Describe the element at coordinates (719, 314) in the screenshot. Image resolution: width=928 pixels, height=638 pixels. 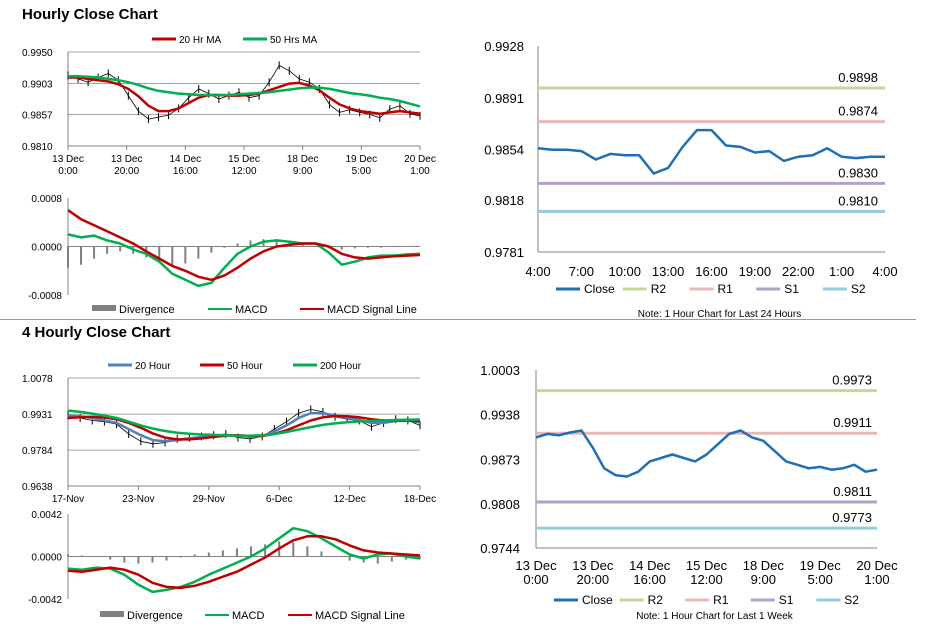
I see `chart-note: Note: 1 Hour Chart for Last 24 Hours` at that location.